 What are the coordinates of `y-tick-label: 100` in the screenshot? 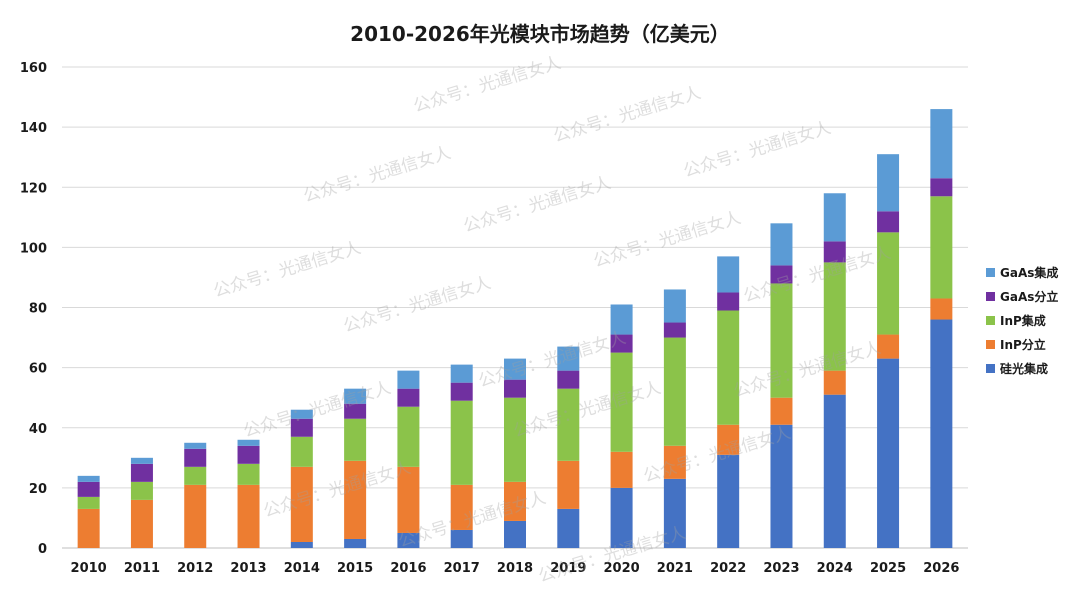 It's located at (33, 248).